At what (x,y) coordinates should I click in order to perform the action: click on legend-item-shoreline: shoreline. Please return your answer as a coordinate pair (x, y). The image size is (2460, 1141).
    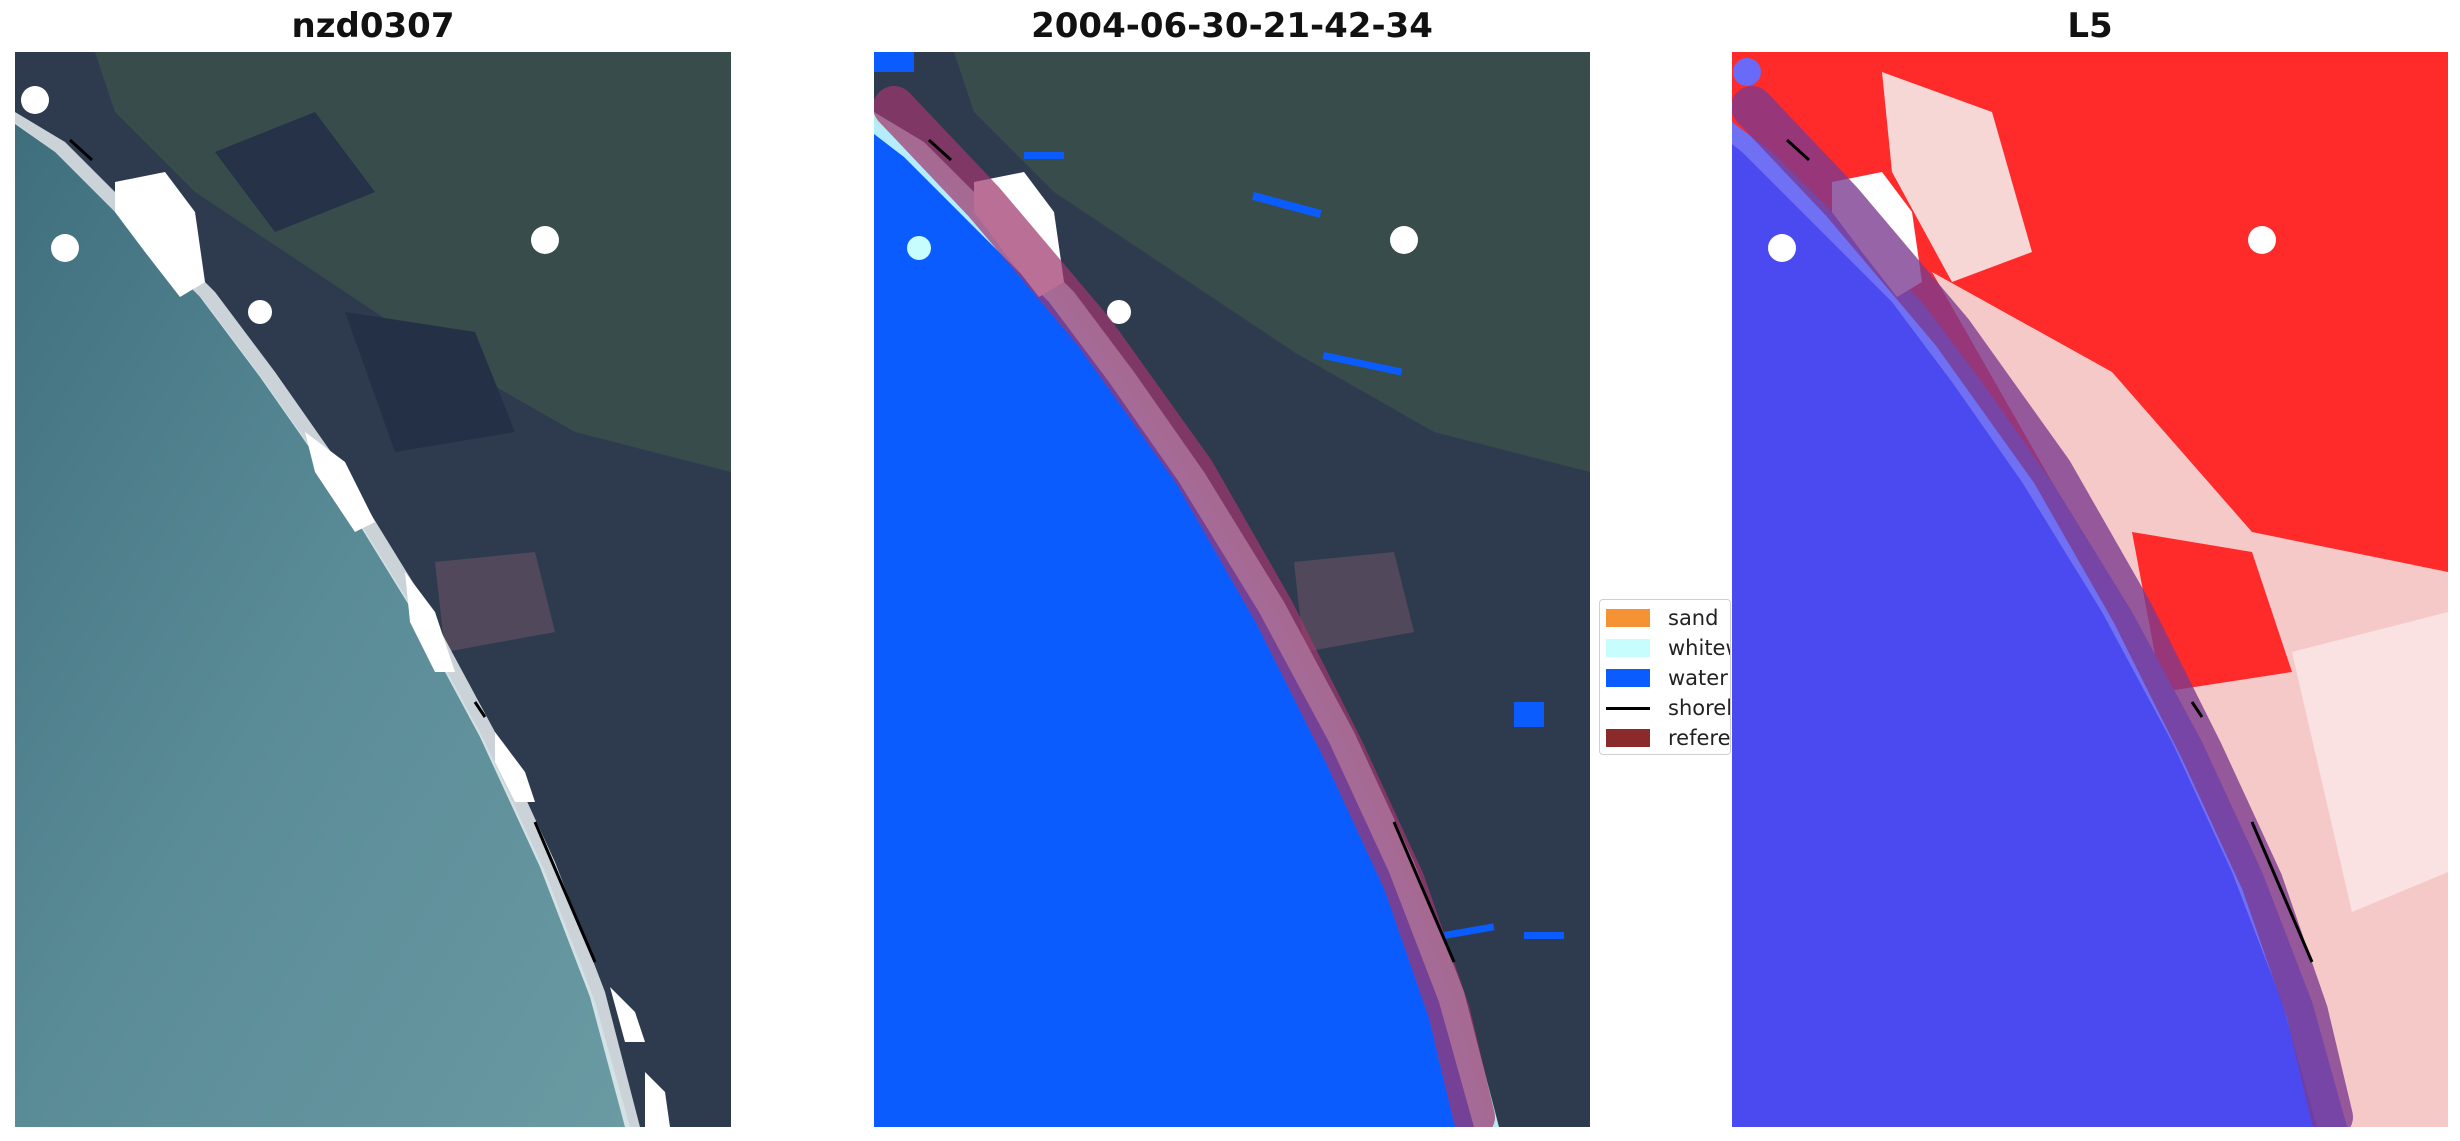
    Looking at the image, I should click on (1668, 708).